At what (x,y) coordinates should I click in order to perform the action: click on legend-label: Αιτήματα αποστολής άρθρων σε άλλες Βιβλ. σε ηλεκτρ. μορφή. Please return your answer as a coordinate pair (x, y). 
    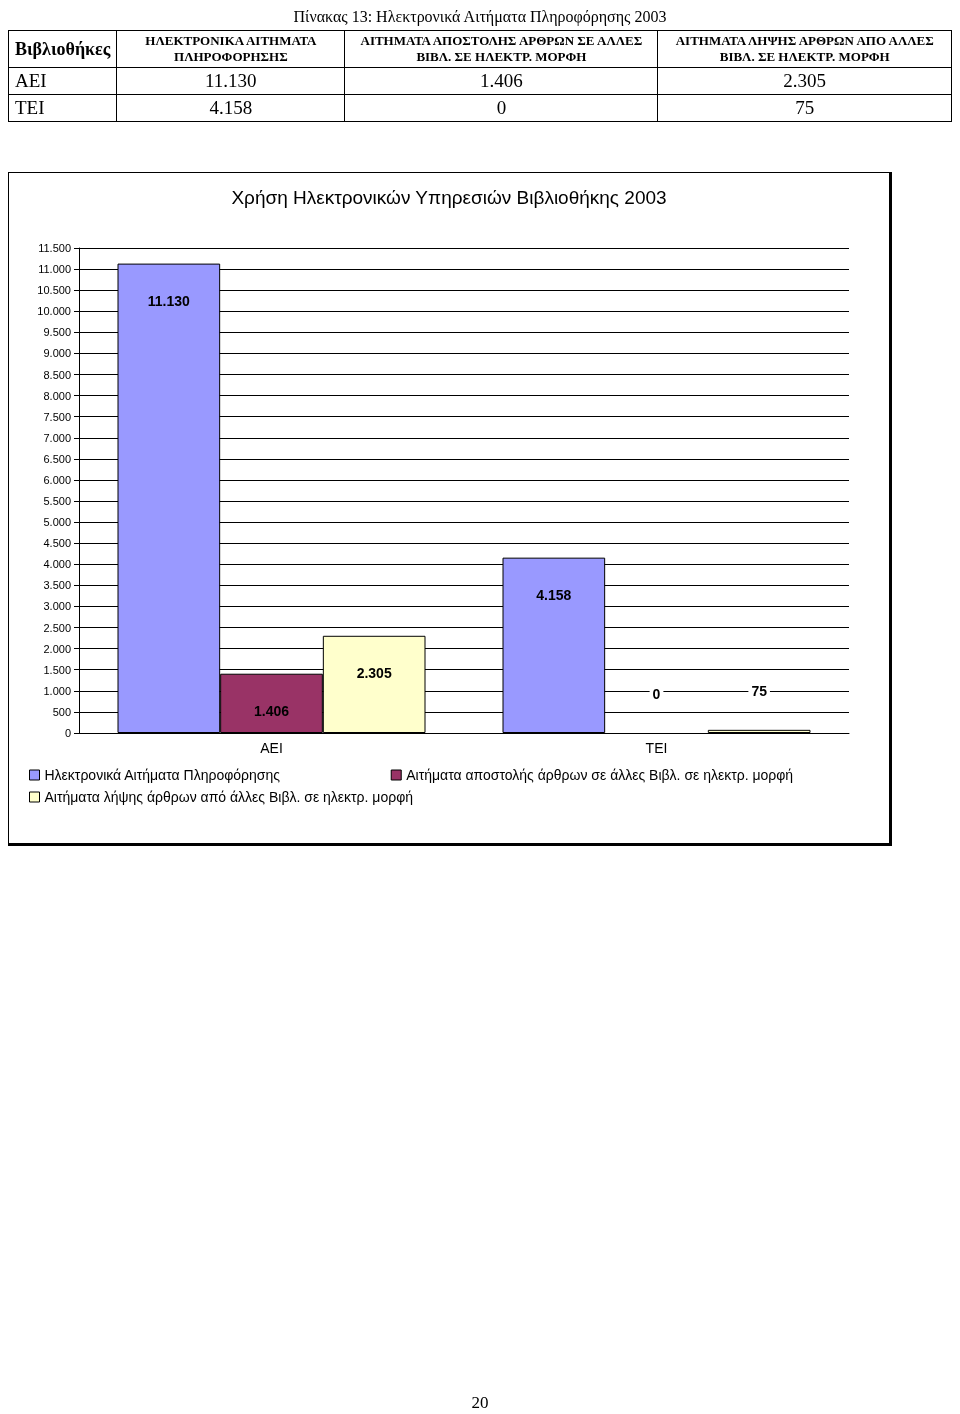
    Looking at the image, I should click on (600, 775).